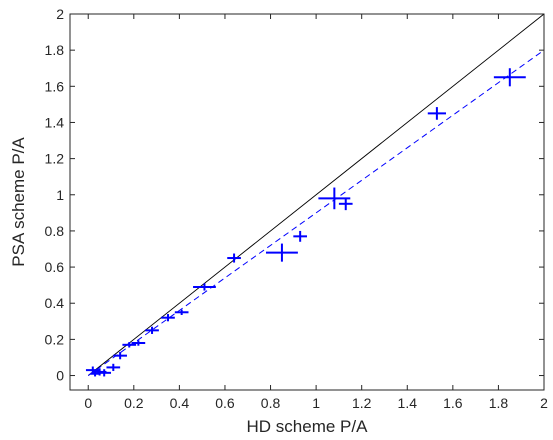 The image size is (553, 440). Describe the element at coordinates (18, 202) in the screenshot. I see `y-axis-label: PSA scheme P/A` at that location.